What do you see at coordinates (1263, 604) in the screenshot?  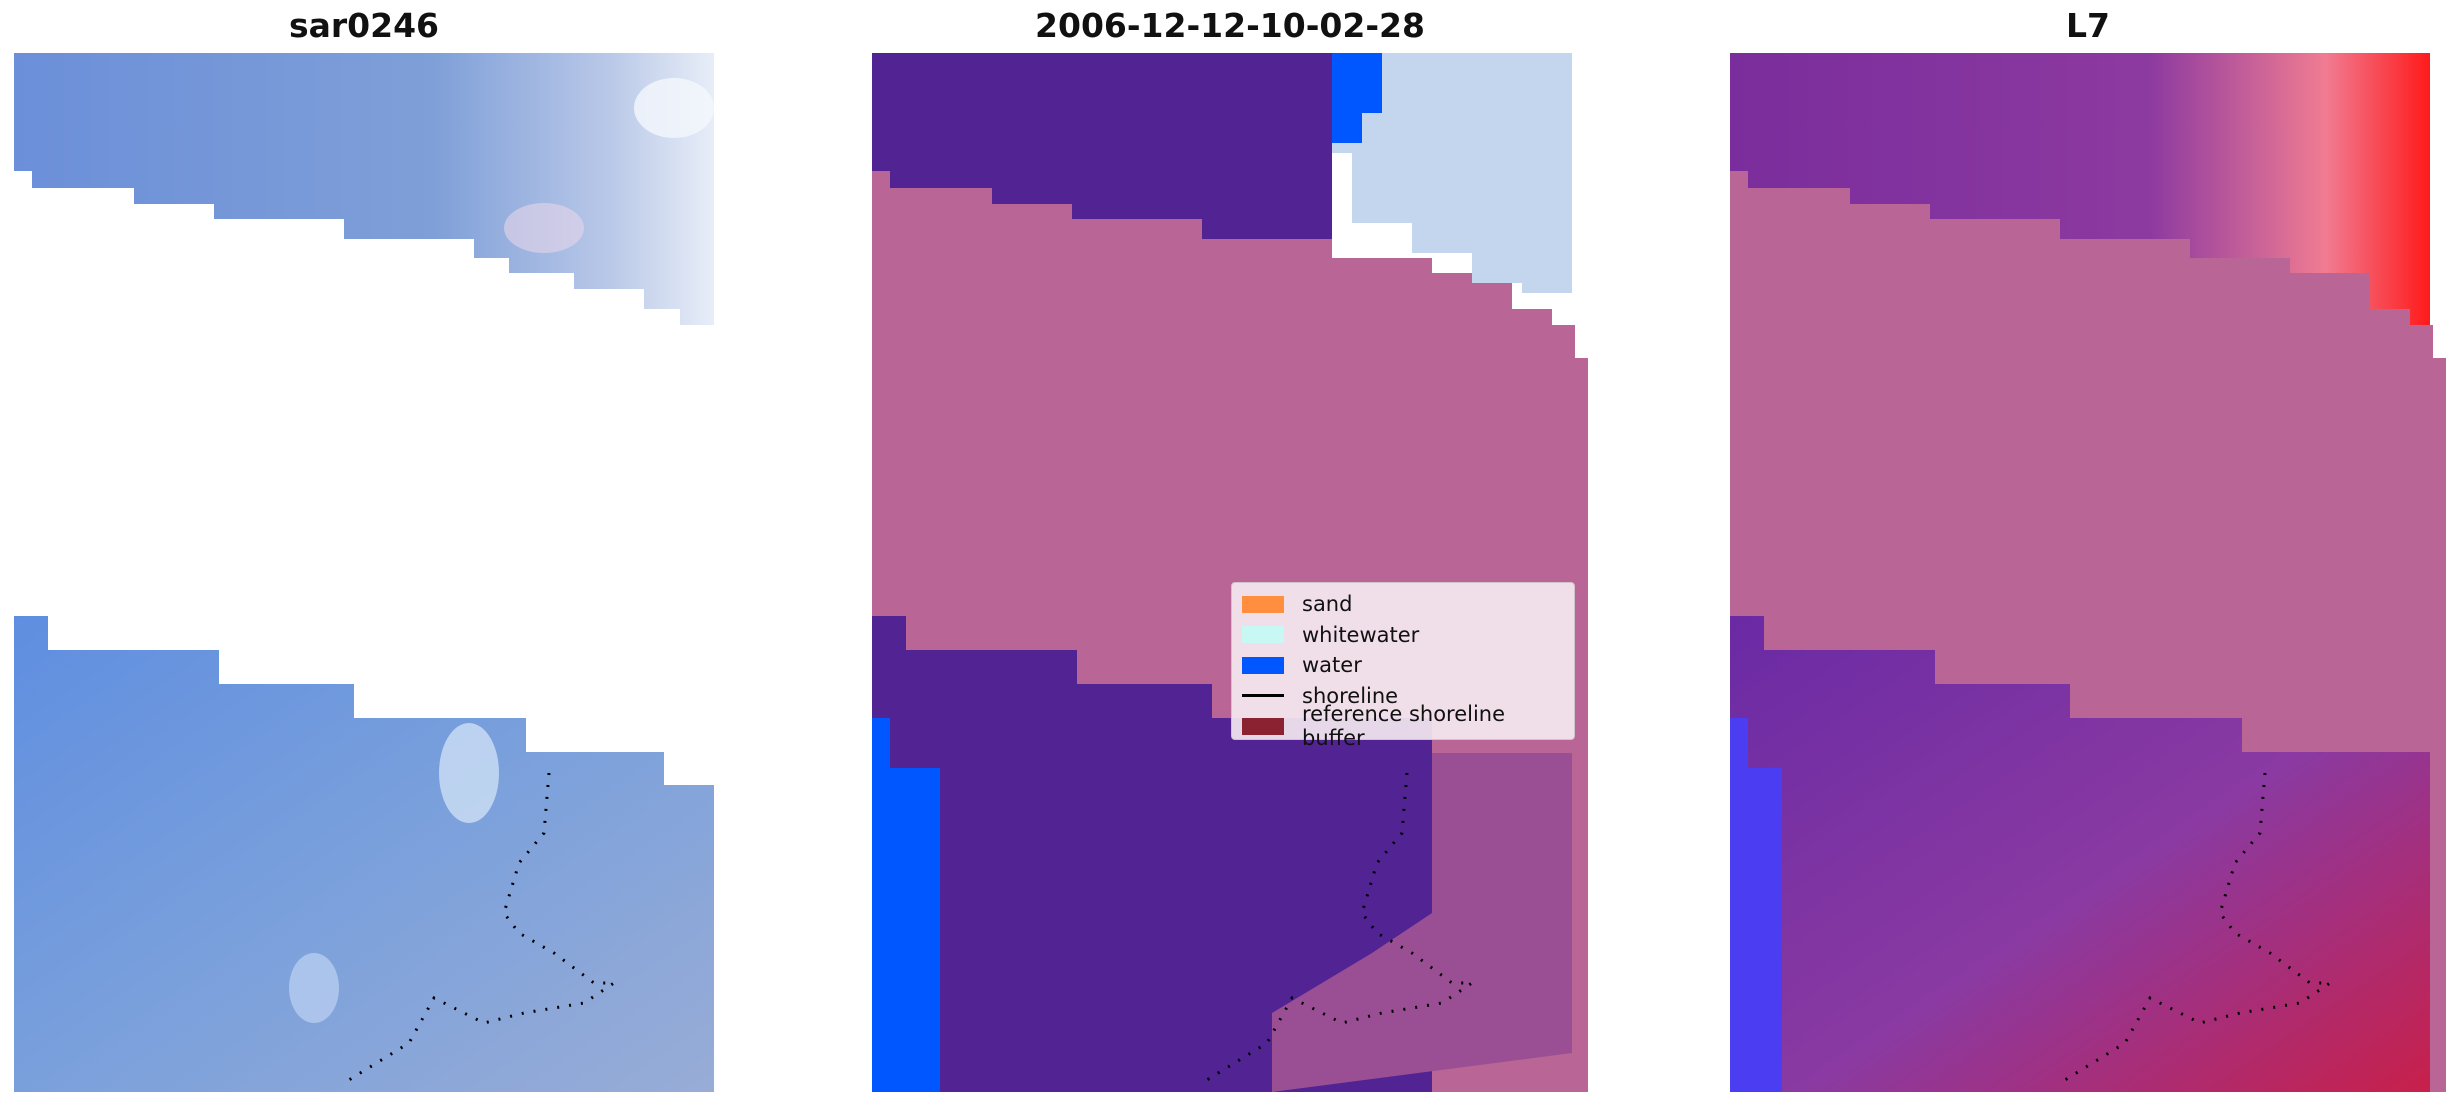 I see `sand-swatch` at bounding box center [1263, 604].